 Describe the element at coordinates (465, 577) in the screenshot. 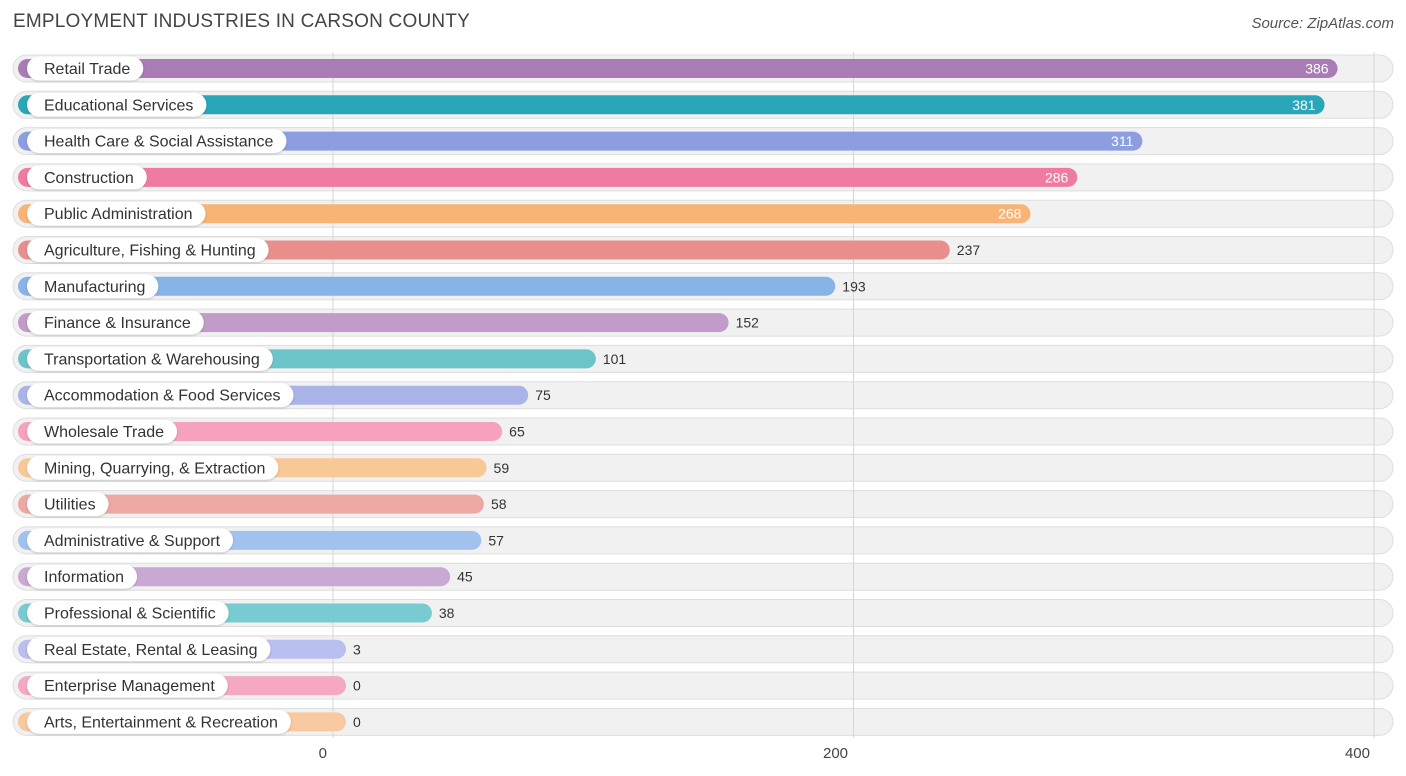

I see `value-label: 45` at that location.